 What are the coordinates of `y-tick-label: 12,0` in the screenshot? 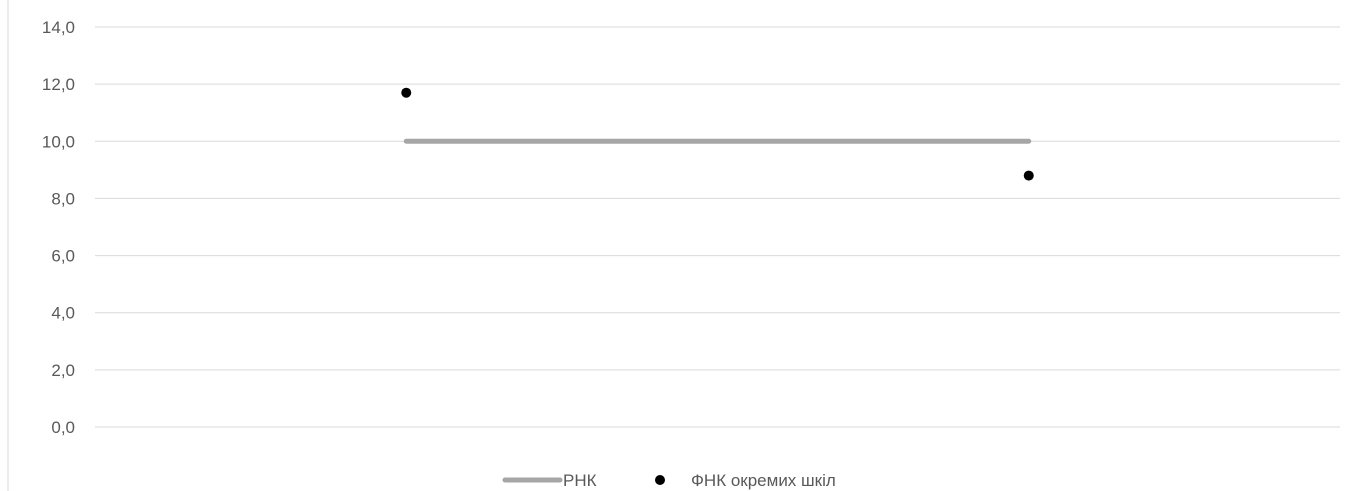 It's located at (58, 84).